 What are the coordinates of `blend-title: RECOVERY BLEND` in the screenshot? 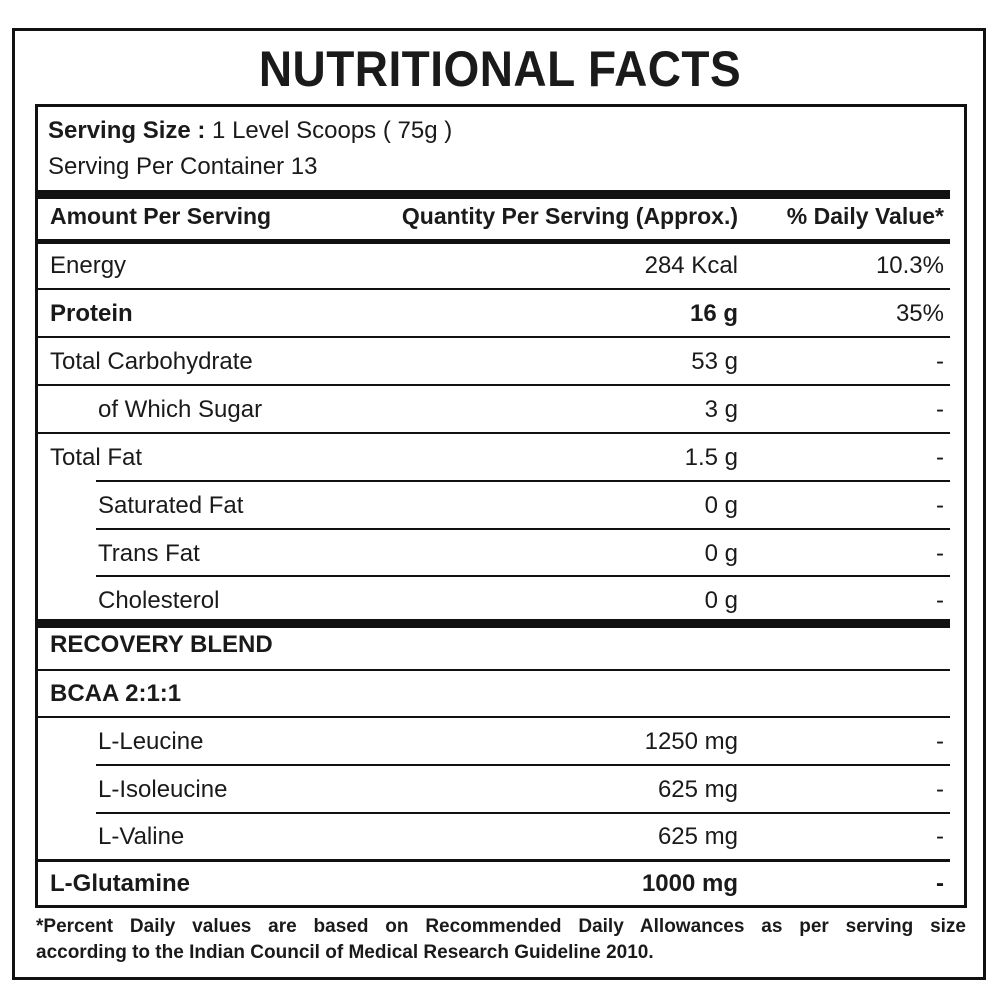 It's located at (161, 644).